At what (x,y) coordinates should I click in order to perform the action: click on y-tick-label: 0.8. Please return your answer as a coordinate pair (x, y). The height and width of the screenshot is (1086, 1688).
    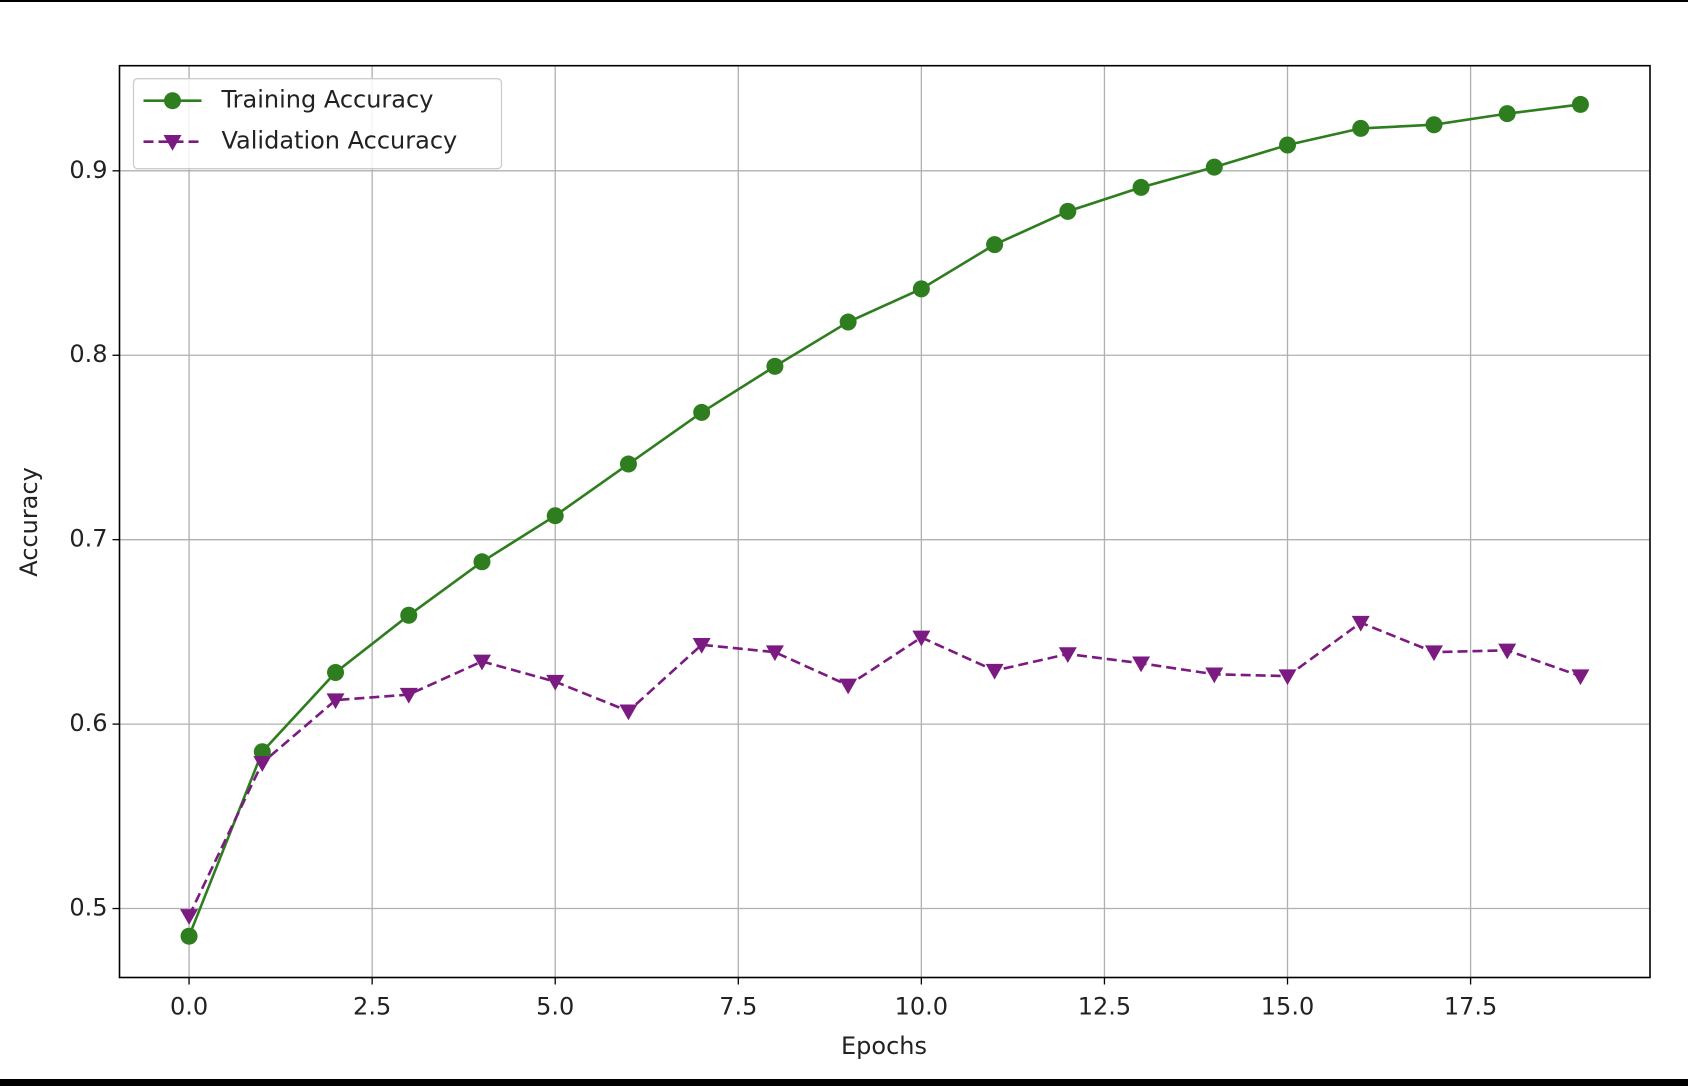
    Looking at the image, I should click on (88, 354).